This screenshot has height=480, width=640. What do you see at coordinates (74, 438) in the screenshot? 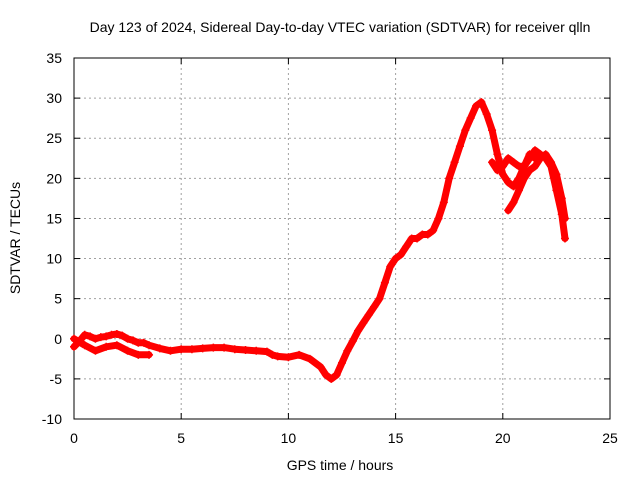
I see `x-tick-label: 0` at bounding box center [74, 438].